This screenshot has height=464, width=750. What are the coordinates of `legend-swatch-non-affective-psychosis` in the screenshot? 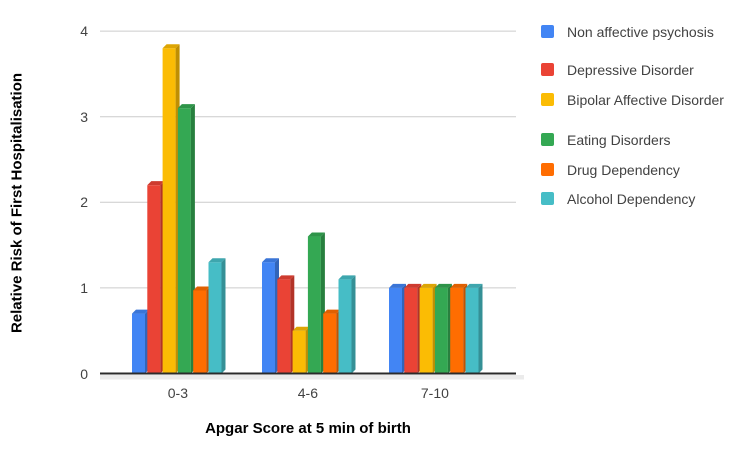 It's located at (547, 31).